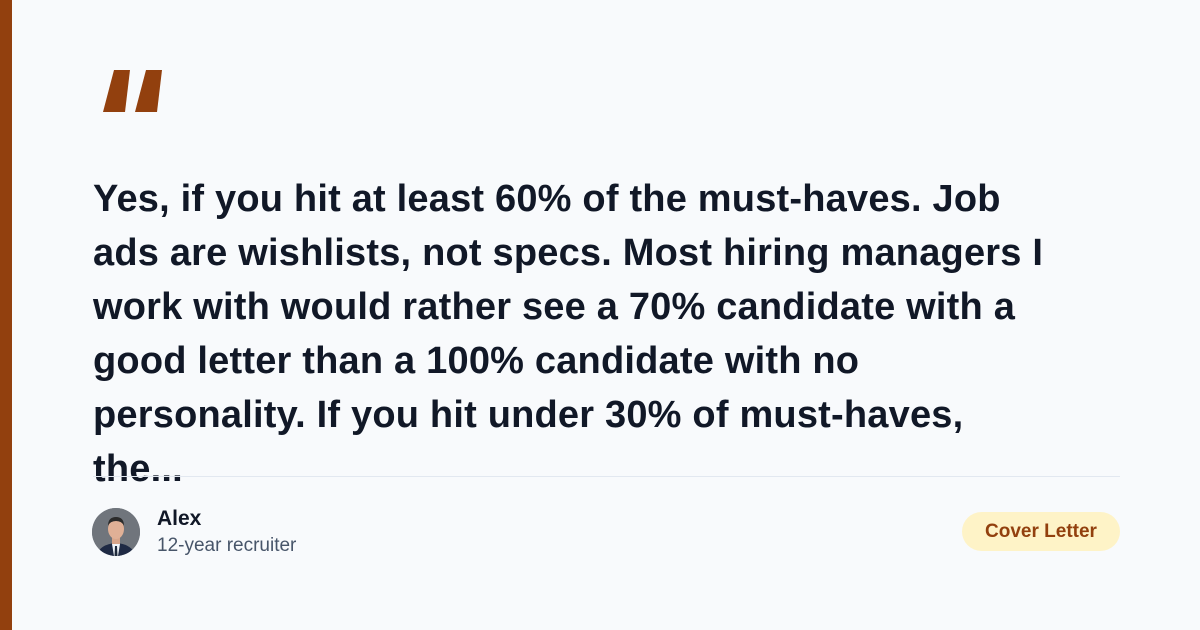 Image resolution: width=1200 pixels, height=630 pixels. What do you see at coordinates (179, 518) in the screenshot?
I see `author-name: Alex` at bounding box center [179, 518].